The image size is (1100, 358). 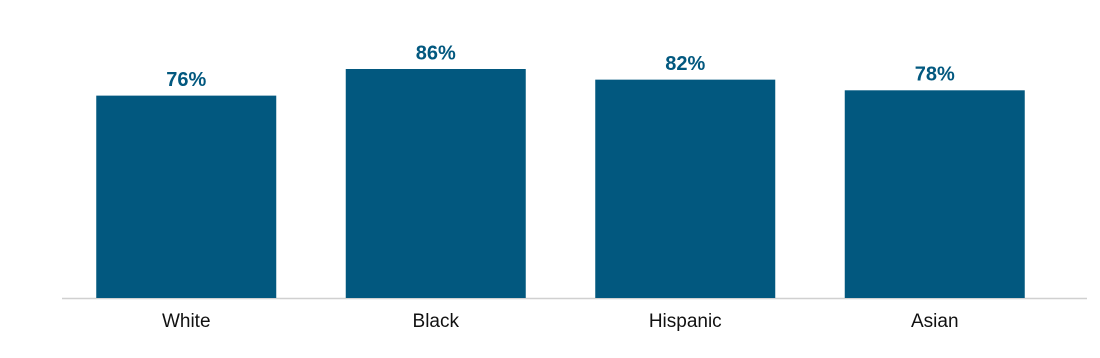 I want to click on x-tick-label: White, so click(x=186, y=321).